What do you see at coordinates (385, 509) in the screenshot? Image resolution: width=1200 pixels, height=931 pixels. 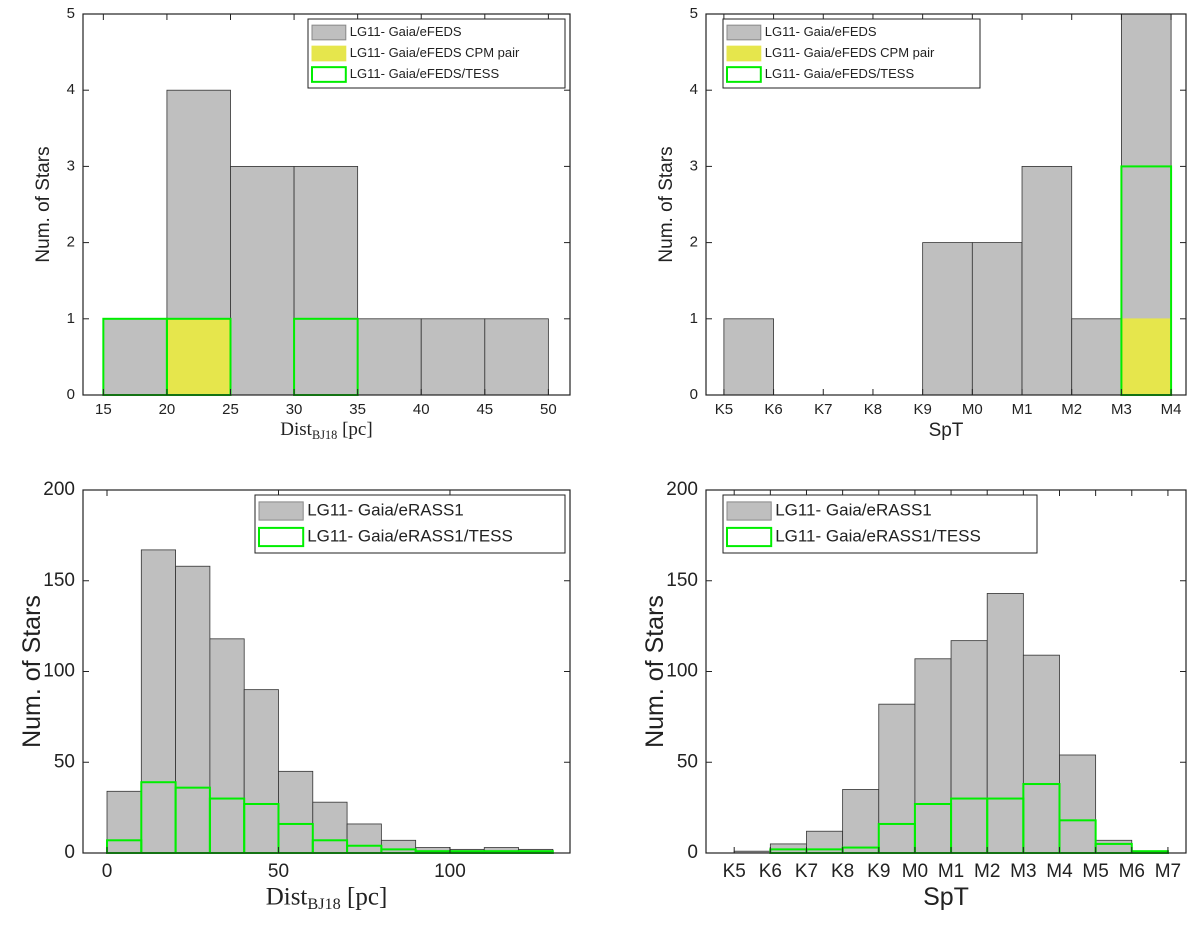 I see `legend-label: LG11- Gaia/eRASS1` at bounding box center [385, 509].